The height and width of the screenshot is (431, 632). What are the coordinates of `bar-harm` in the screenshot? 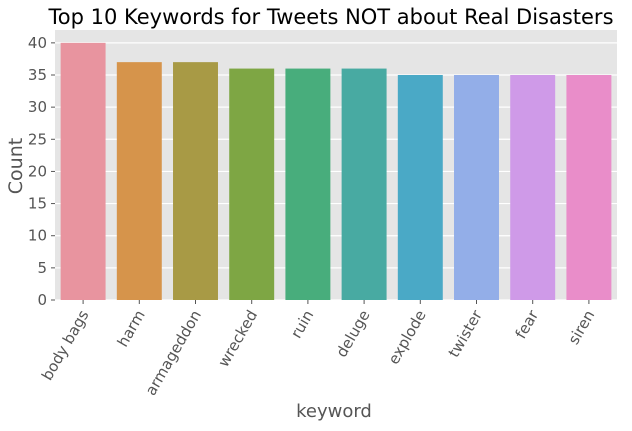 It's located at (139, 181).